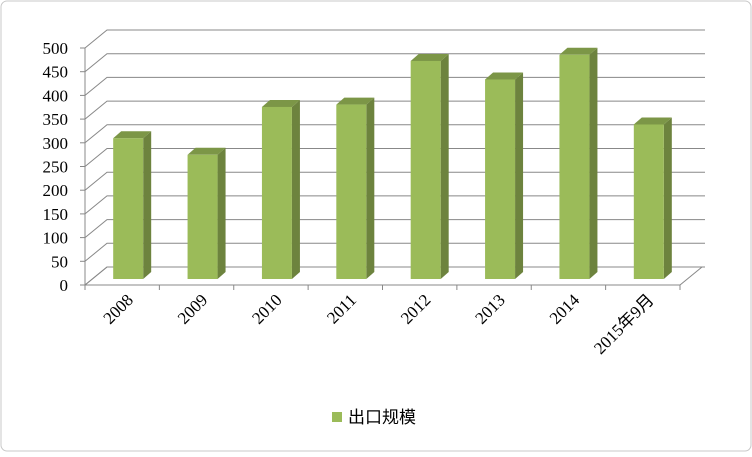 The height and width of the screenshot is (457, 752). Describe the element at coordinates (56, 190) in the screenshot. I see `y-tick-label: 200` at that location.